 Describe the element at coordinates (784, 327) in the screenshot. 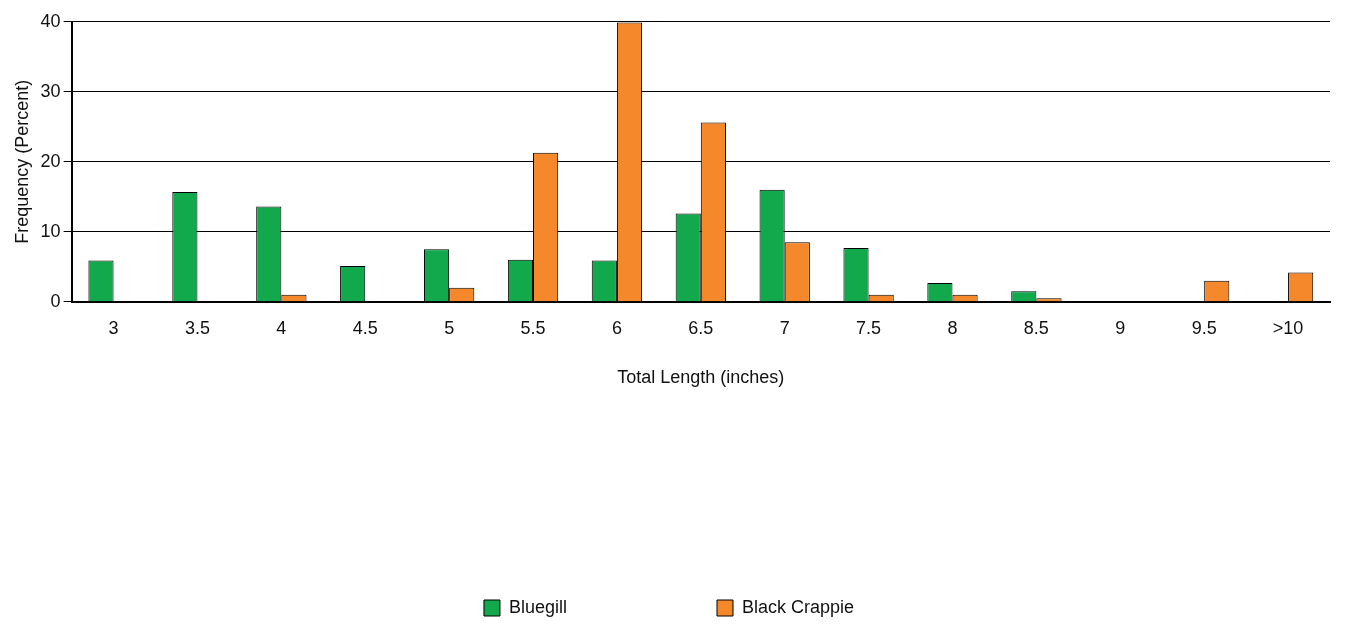

I see `x-tick-label: 7` at that location.